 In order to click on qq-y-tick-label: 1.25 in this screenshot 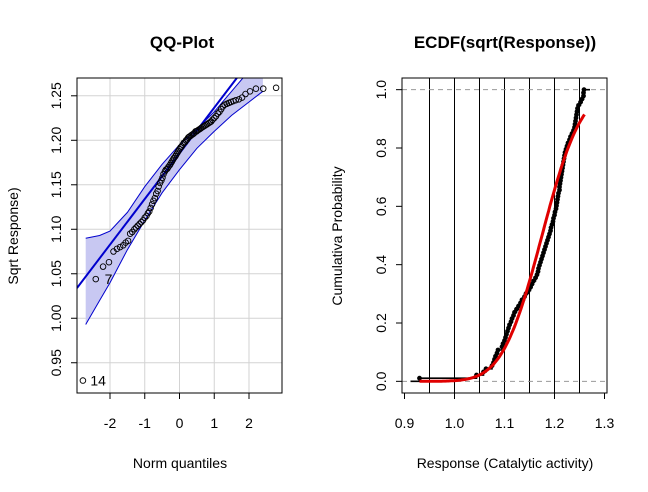, I will do `click(56, 95)`.